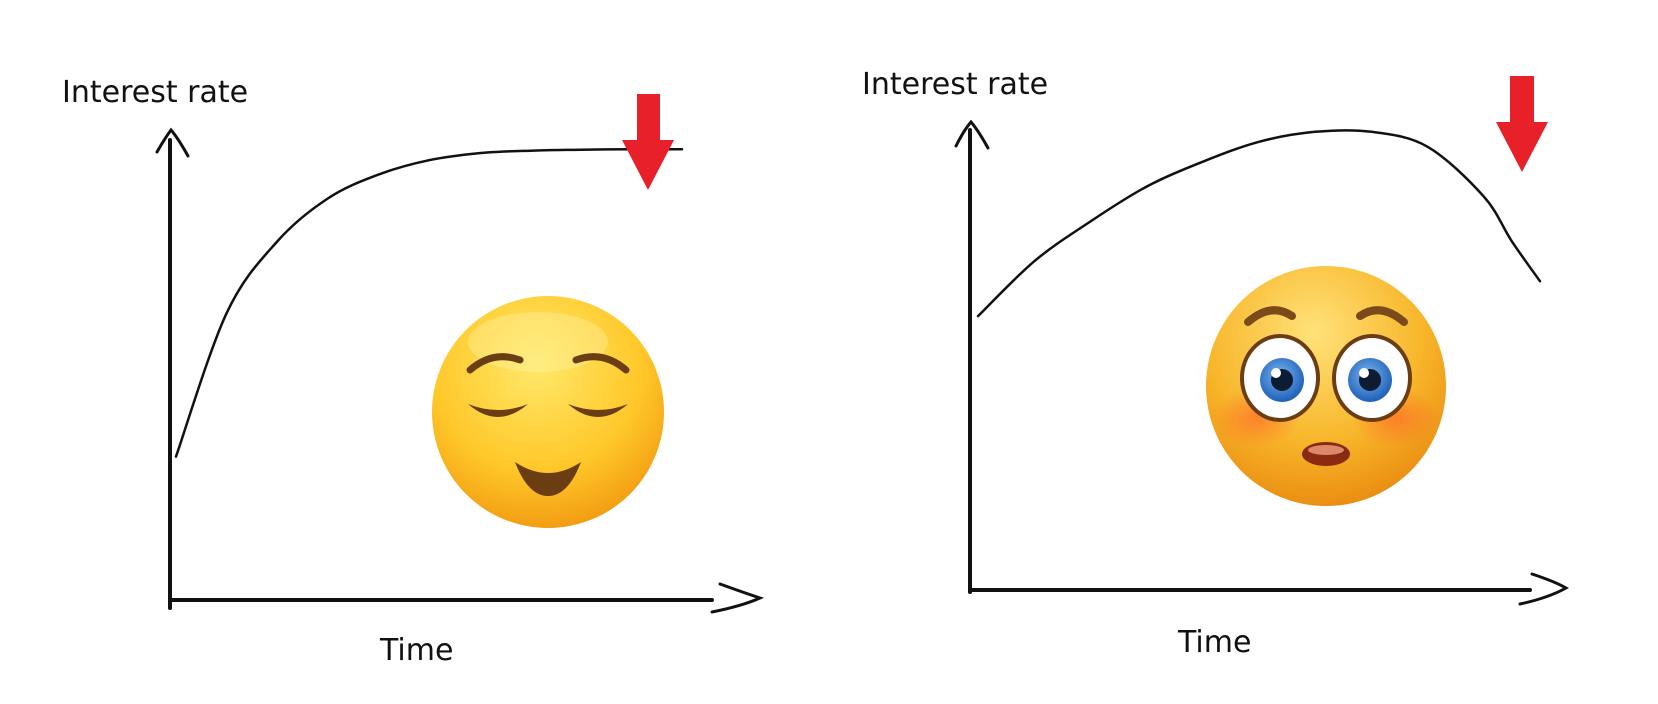  What do you see at coordinates (955, 84) in the screenshot?
I see `y-axis-label-right: Interest rate` at bounding box center [955, 84].